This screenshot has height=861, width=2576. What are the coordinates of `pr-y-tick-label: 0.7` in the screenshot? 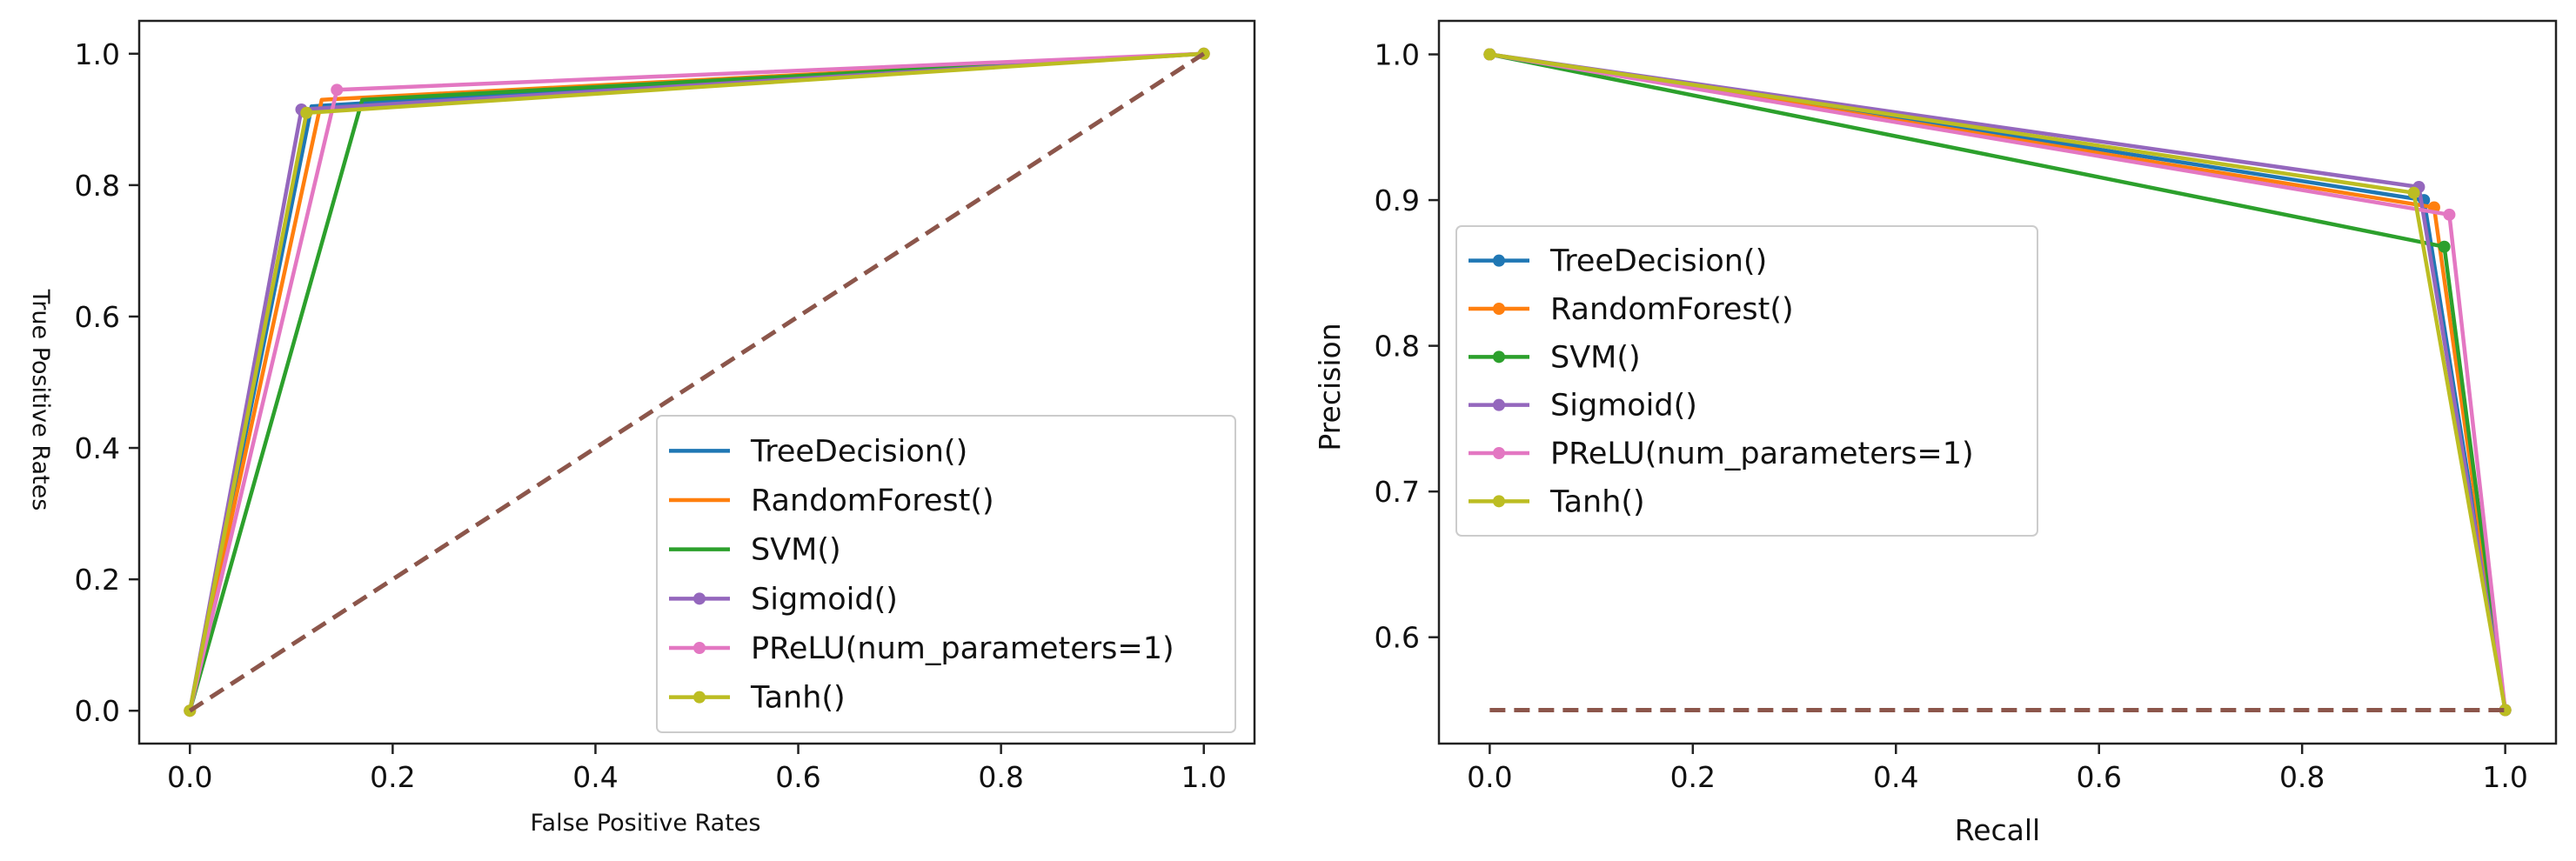 It's located at (1397, 492).